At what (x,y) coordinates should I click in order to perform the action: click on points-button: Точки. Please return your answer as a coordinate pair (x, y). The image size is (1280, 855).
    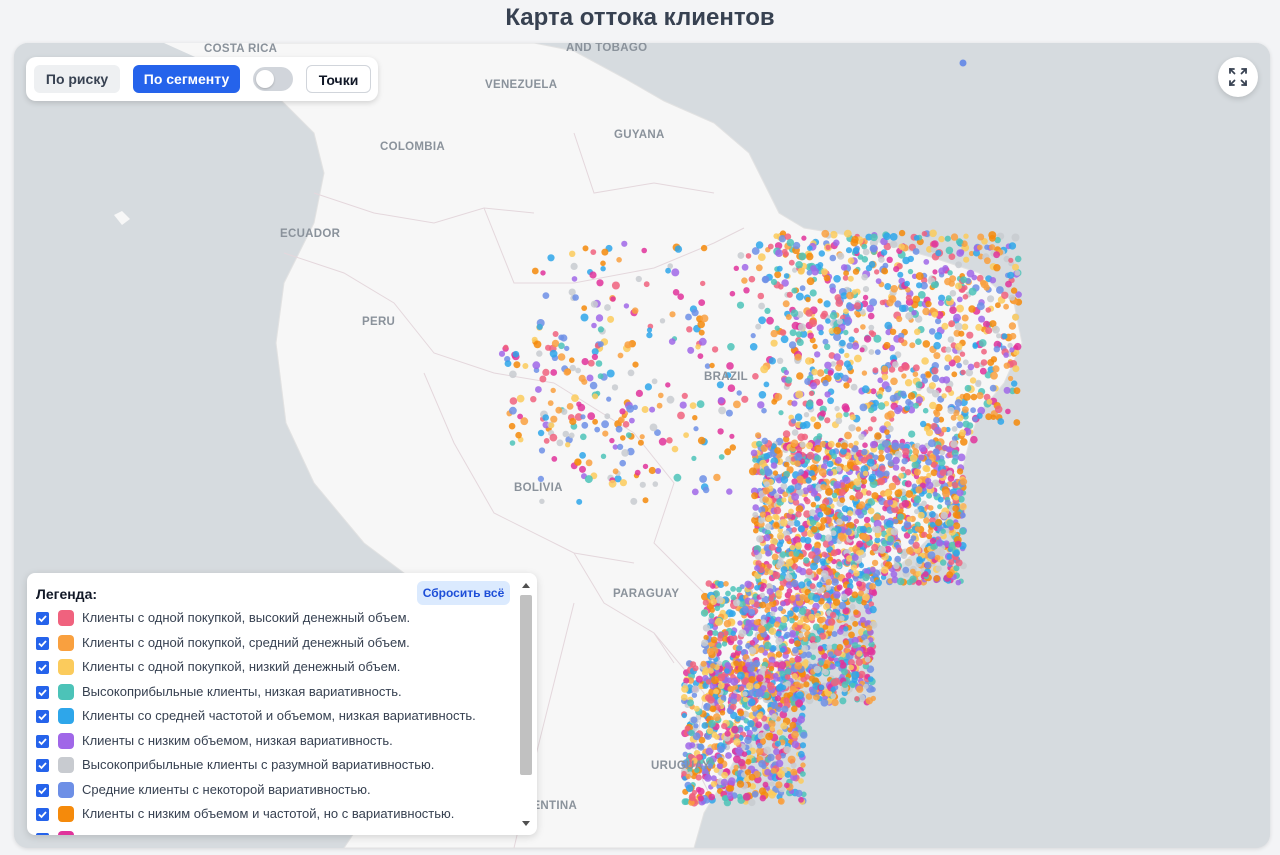
    Looking at the image, I should click on (338, 79).